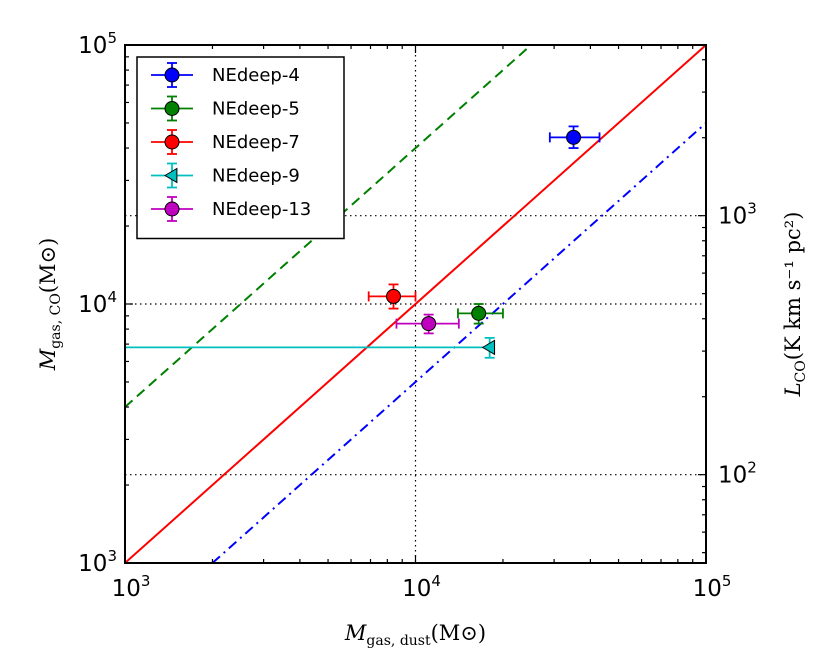 This screenshot has height=664, width=830. I want to click on legend-nedeep-9-entry: NEdeep-9, so click(225, 175).